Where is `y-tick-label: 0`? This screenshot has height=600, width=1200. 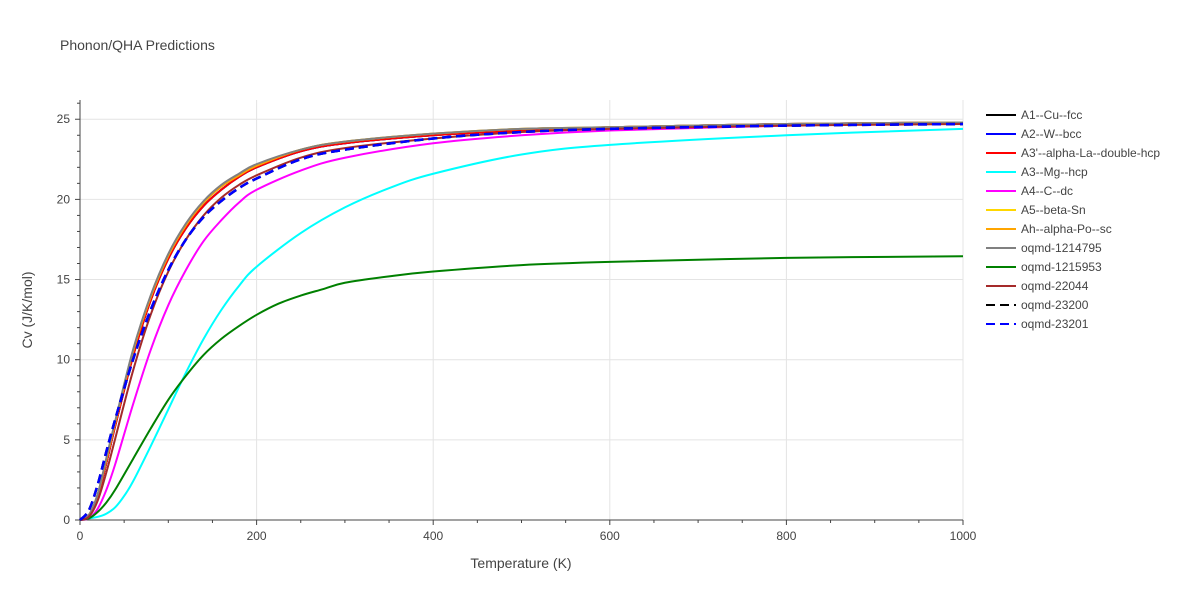
y-tick-label: 0 is located at coordinates (66, 520).